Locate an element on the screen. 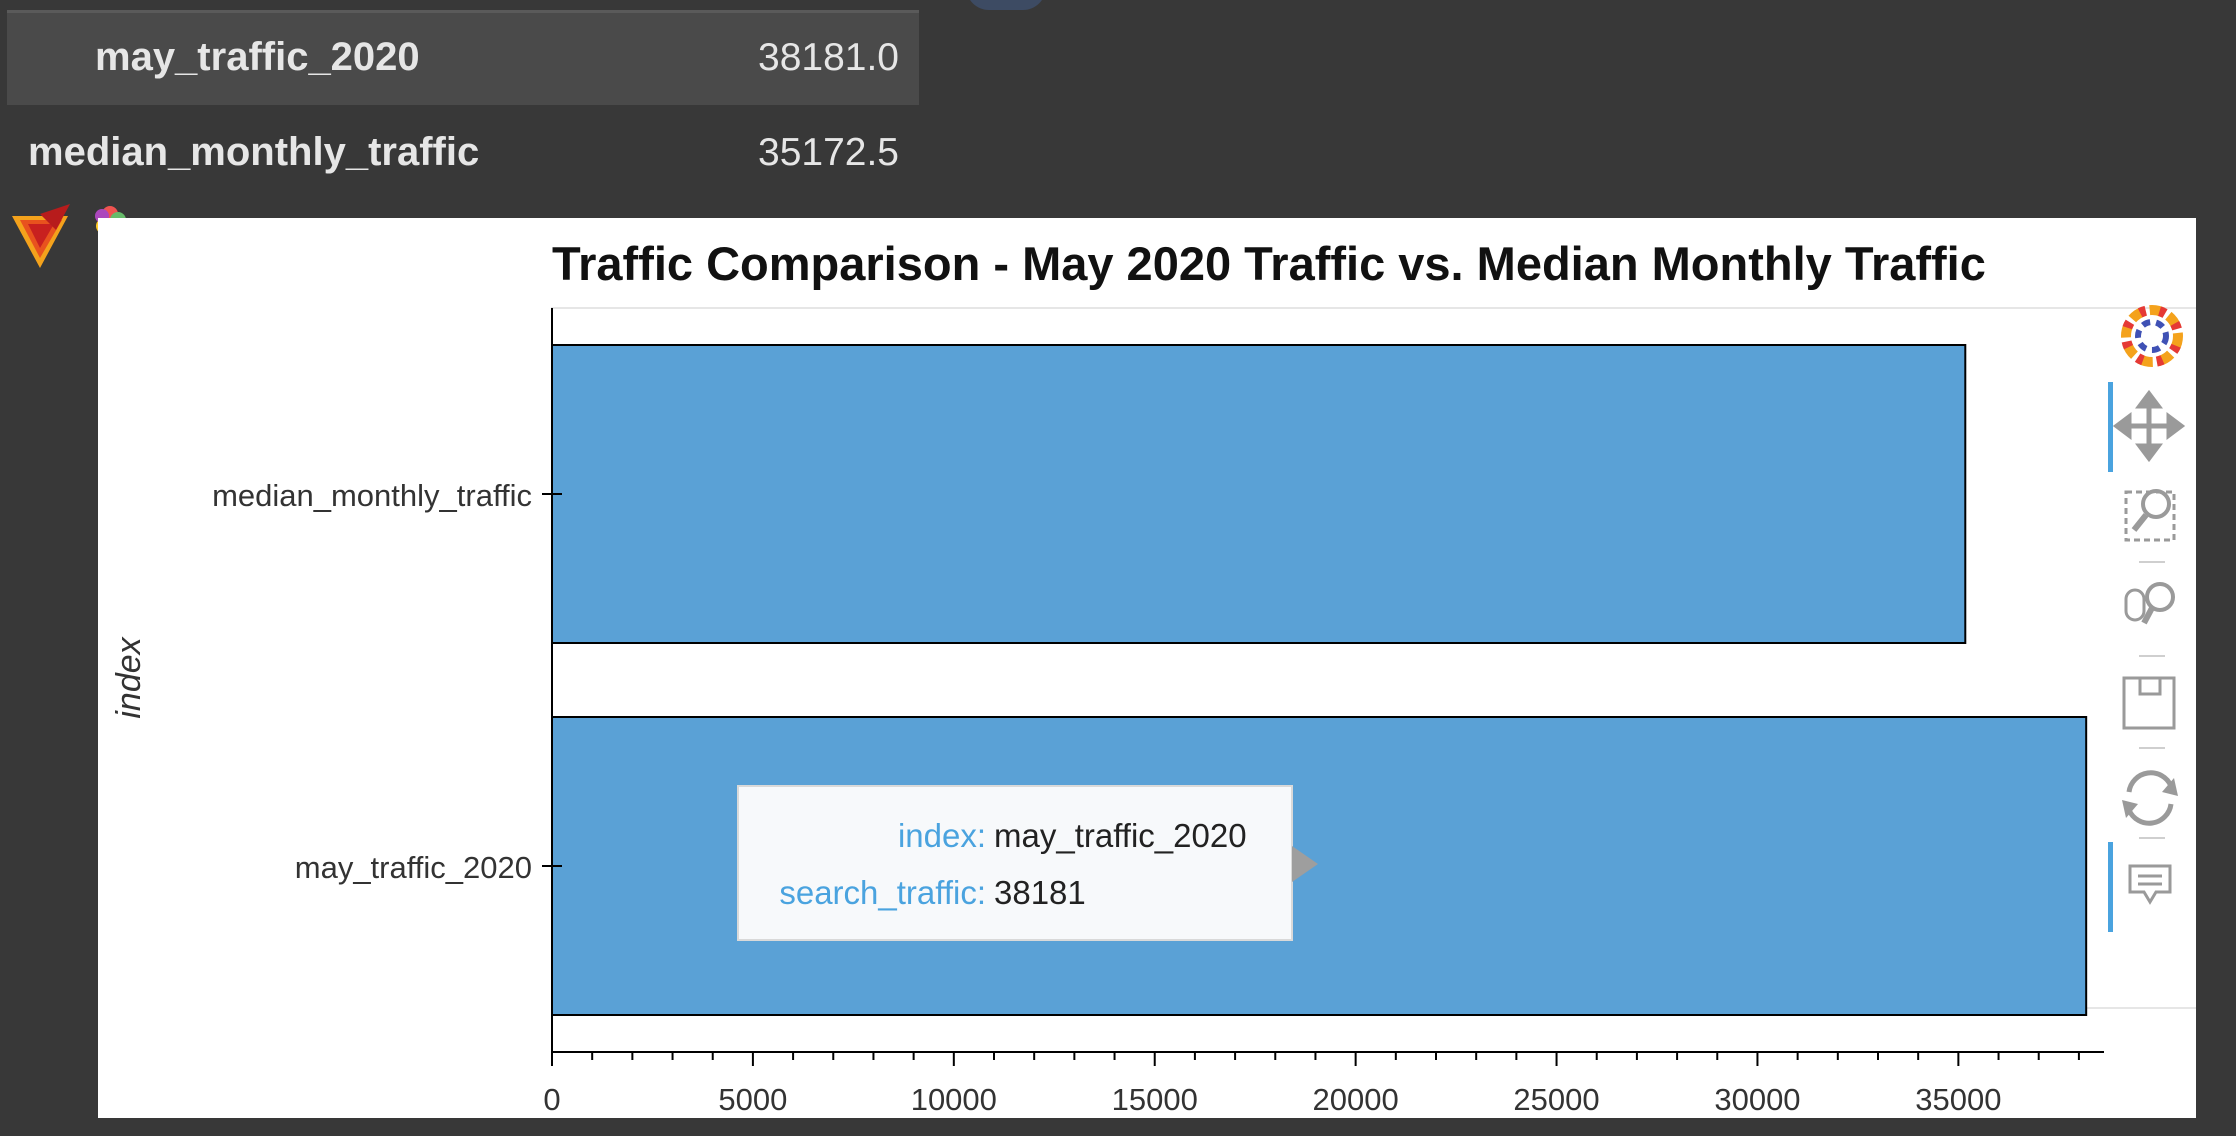 The image size is (2236, 1136). save-tool-icon is located at coordinates (2149, 703).